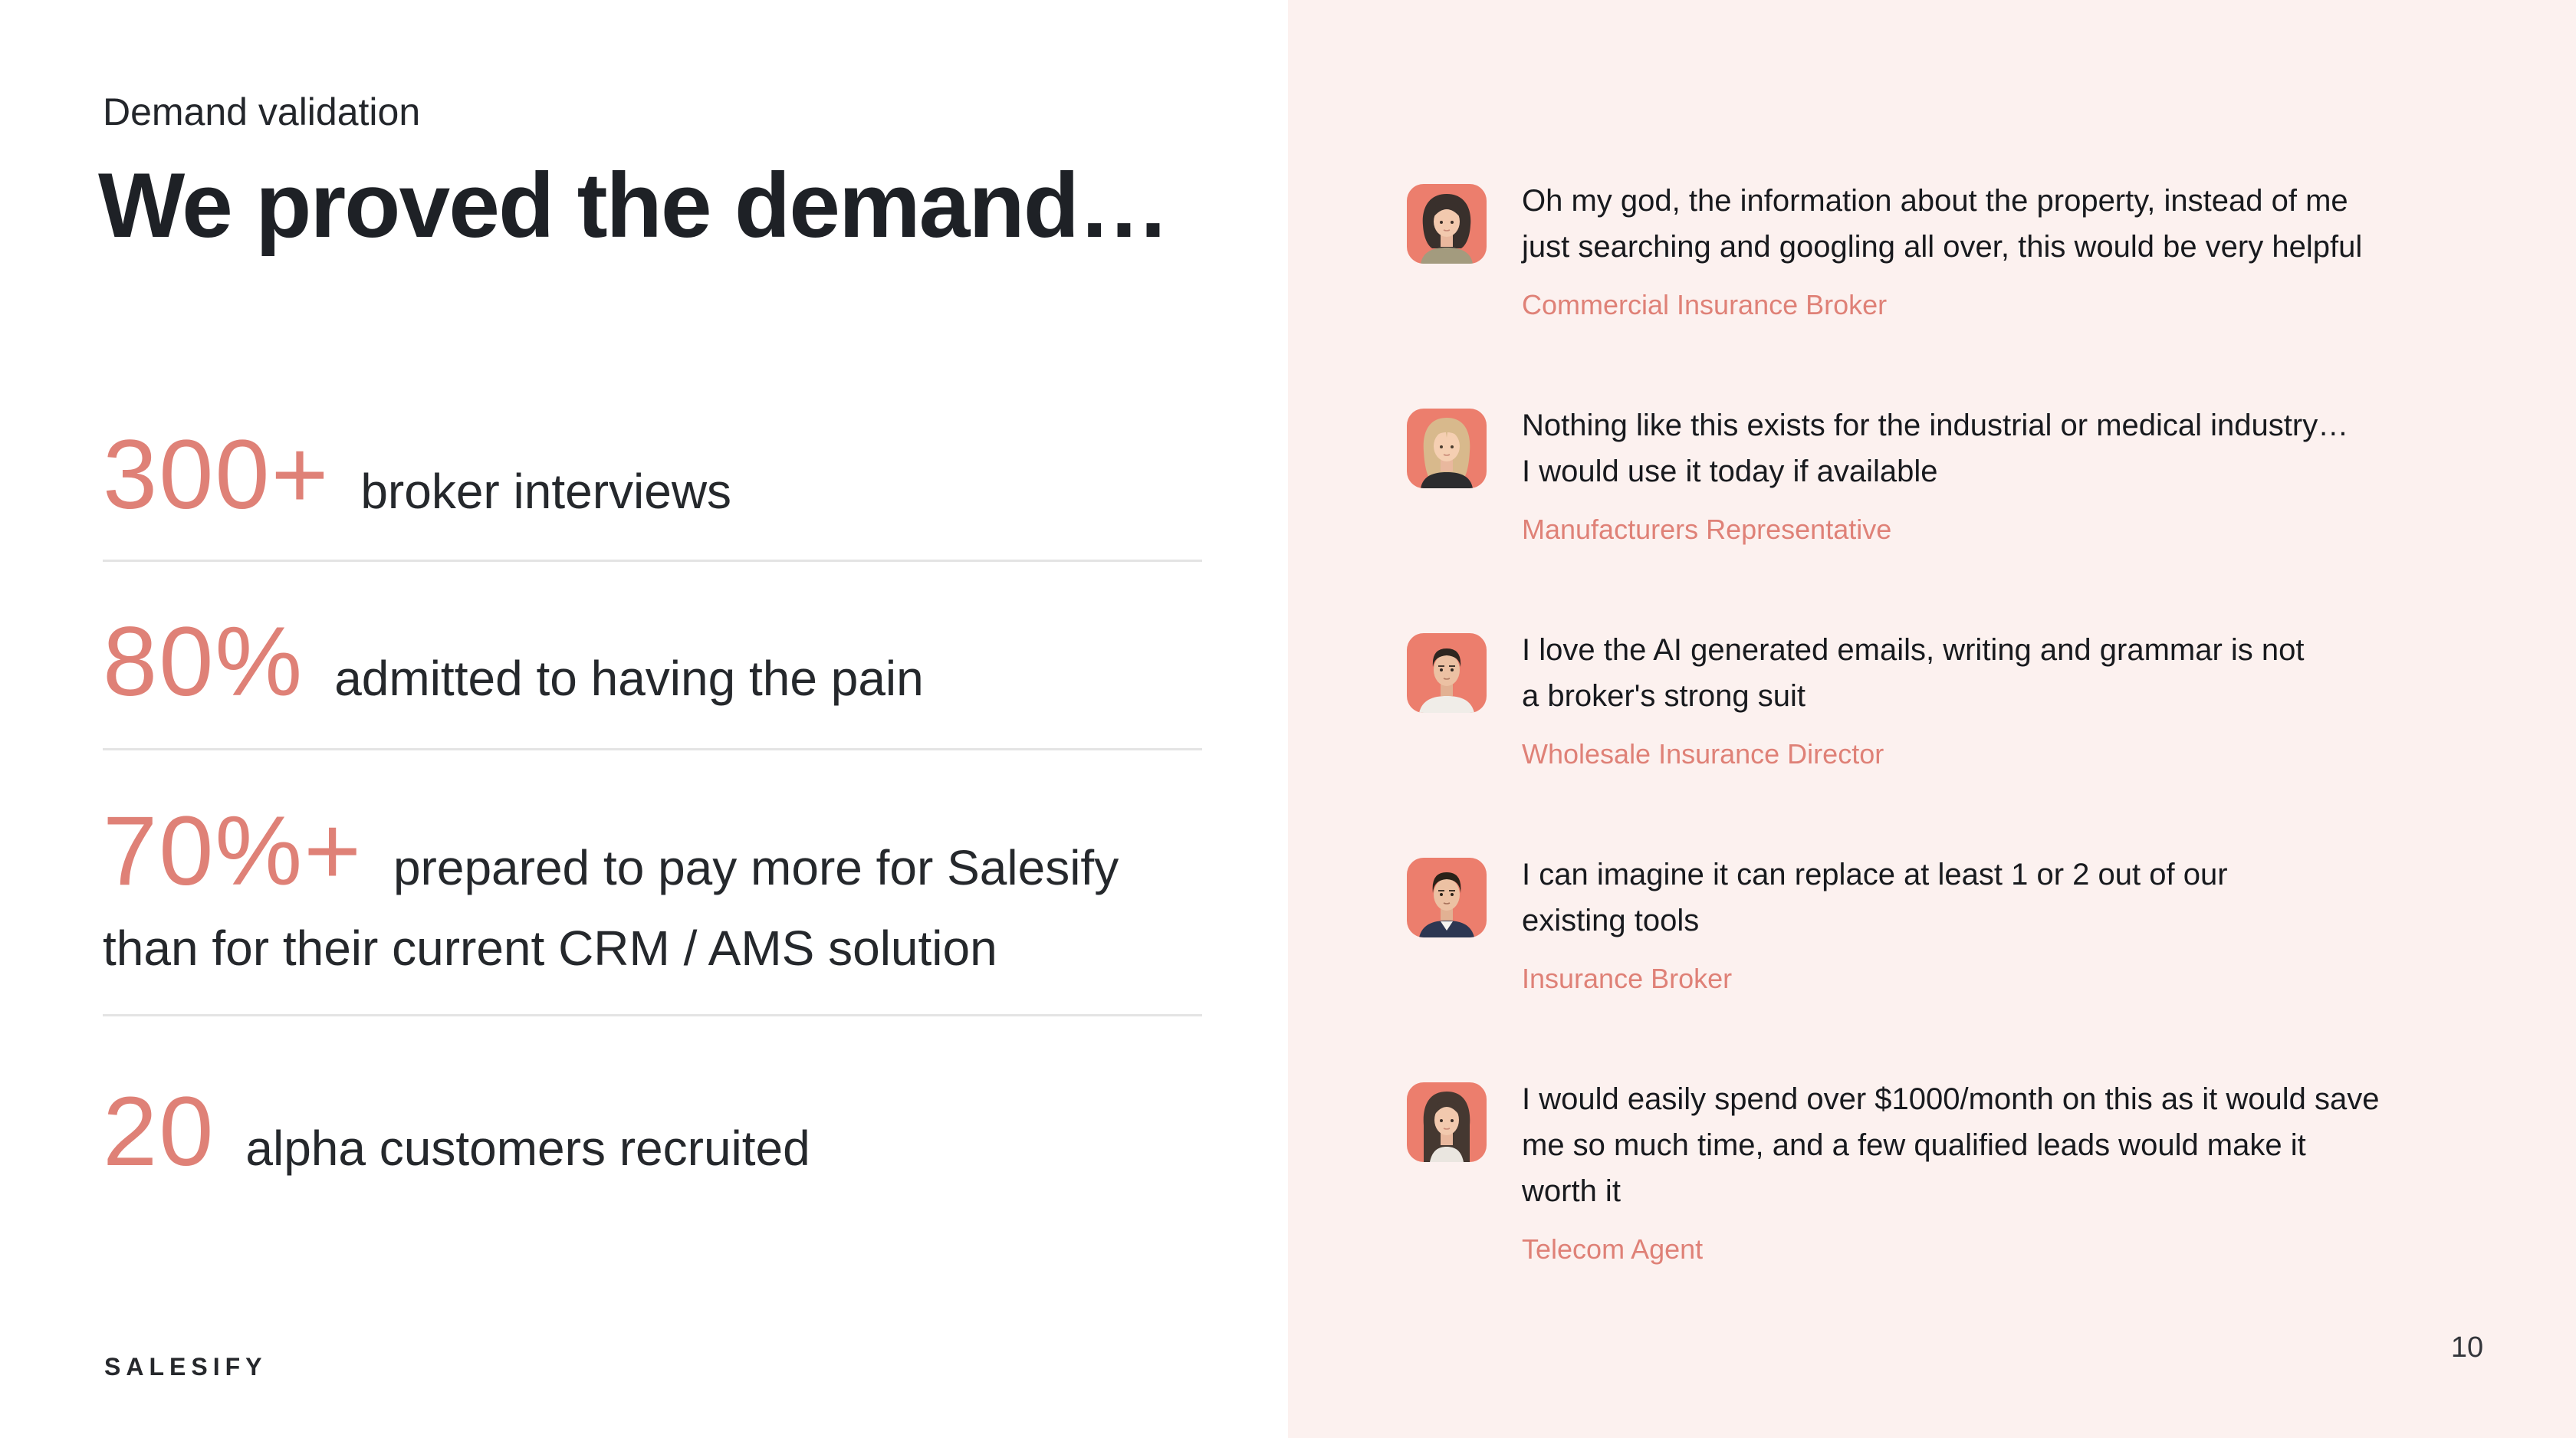  Describe the element at coordinates (1703, 754) in the screenshot. I see `testimonial-role: Wholesale Insurance Director` at that location.